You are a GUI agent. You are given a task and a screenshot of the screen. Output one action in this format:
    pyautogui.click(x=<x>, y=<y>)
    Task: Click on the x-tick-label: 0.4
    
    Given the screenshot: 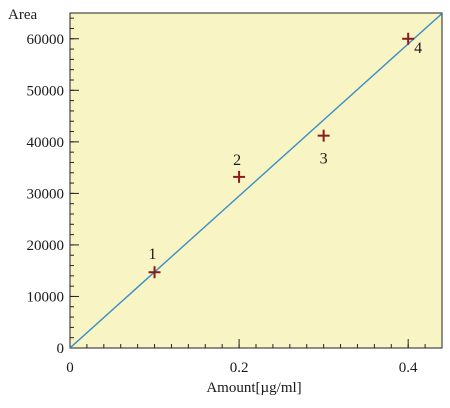 What is the action you would take?
    pyautogui.click(x=408, y=368)
    